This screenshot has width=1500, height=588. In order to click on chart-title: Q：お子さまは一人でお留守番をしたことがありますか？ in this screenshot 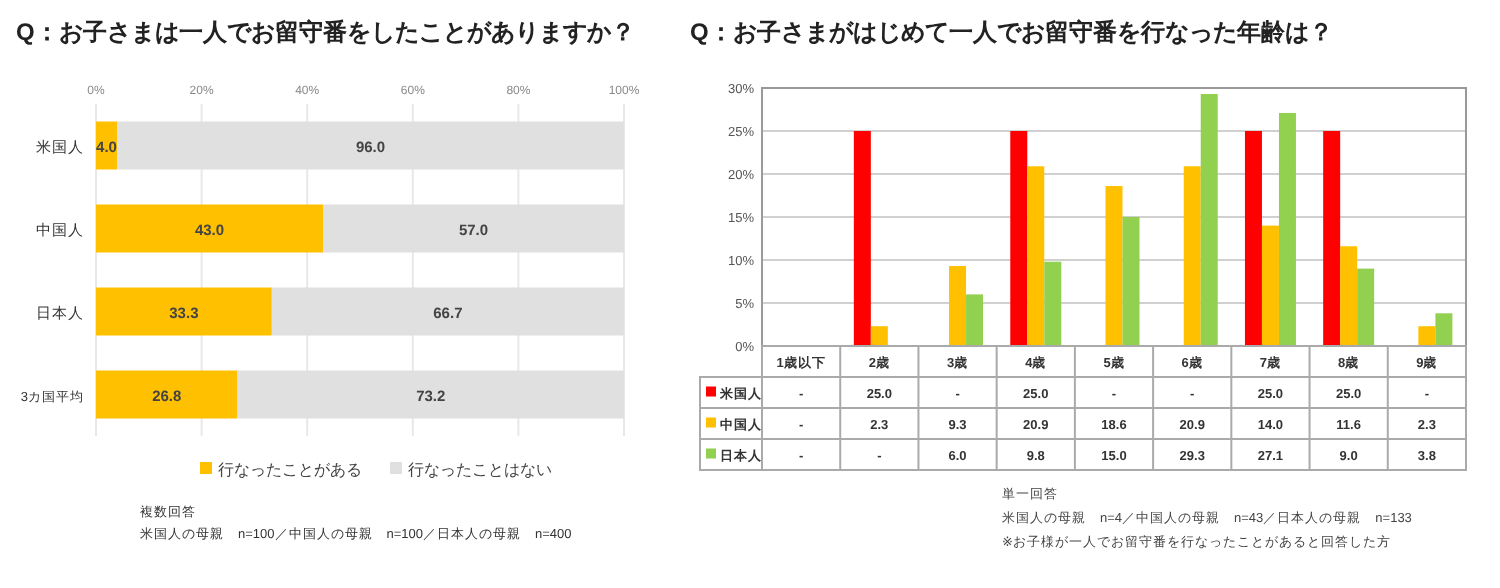, I will do `click(325, 32)`.